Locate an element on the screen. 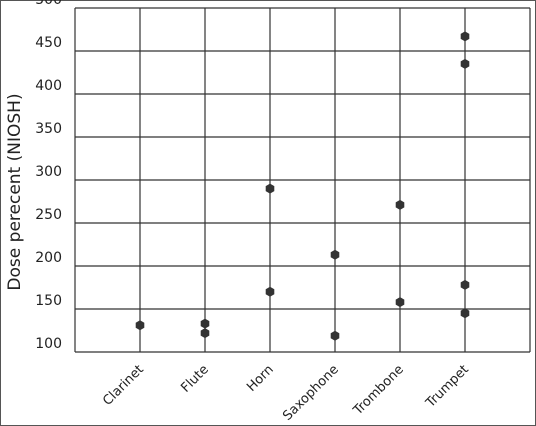  y-tick-label: 300 is located at coordinates (48, 172).